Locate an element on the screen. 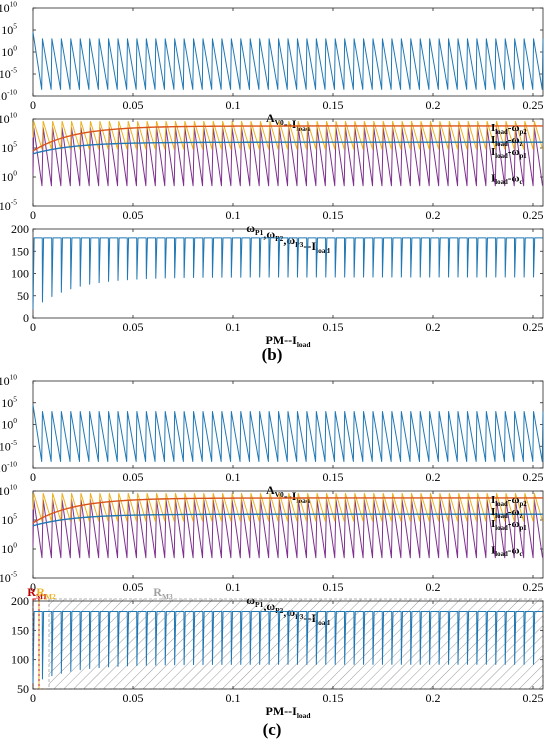 This screenshot has height=743, width=550. panel-b-label: (b) is located at coordinates (272, 354).